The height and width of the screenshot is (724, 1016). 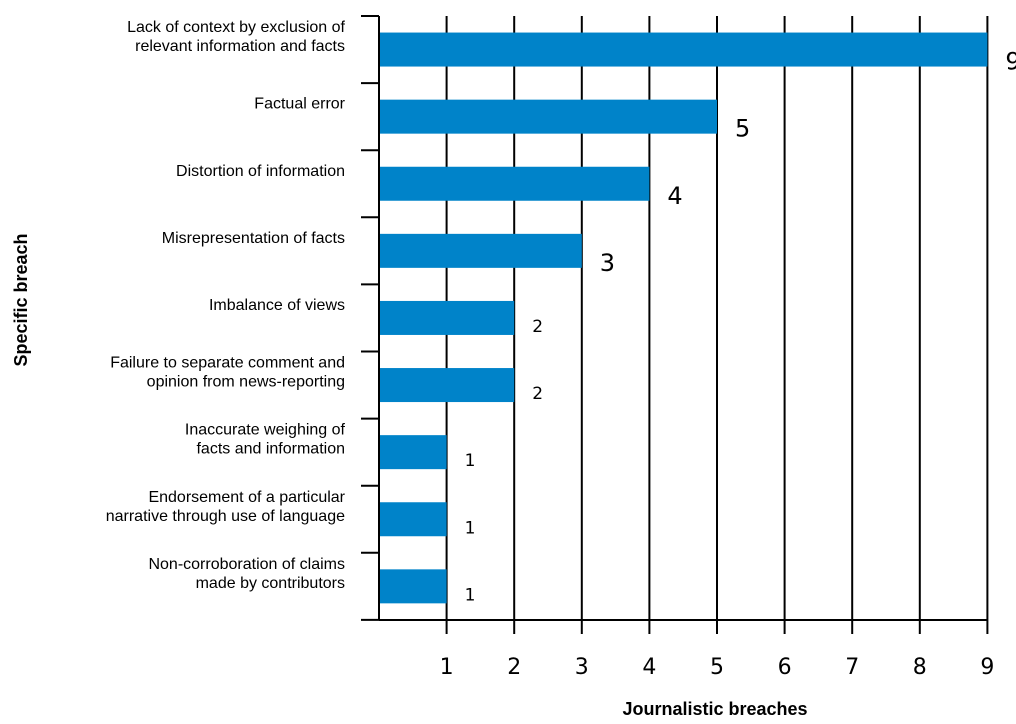 I want to click on x-tick-label: 5, so click(x=717, y=667).